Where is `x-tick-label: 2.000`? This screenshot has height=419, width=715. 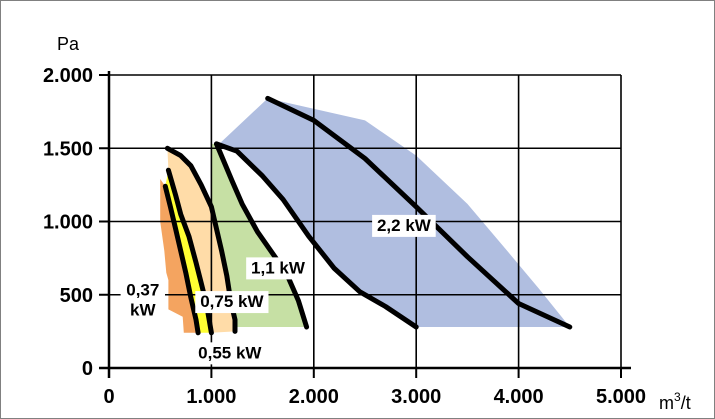
x-tick-label: 2.000 is located at coordinates (314, 397).